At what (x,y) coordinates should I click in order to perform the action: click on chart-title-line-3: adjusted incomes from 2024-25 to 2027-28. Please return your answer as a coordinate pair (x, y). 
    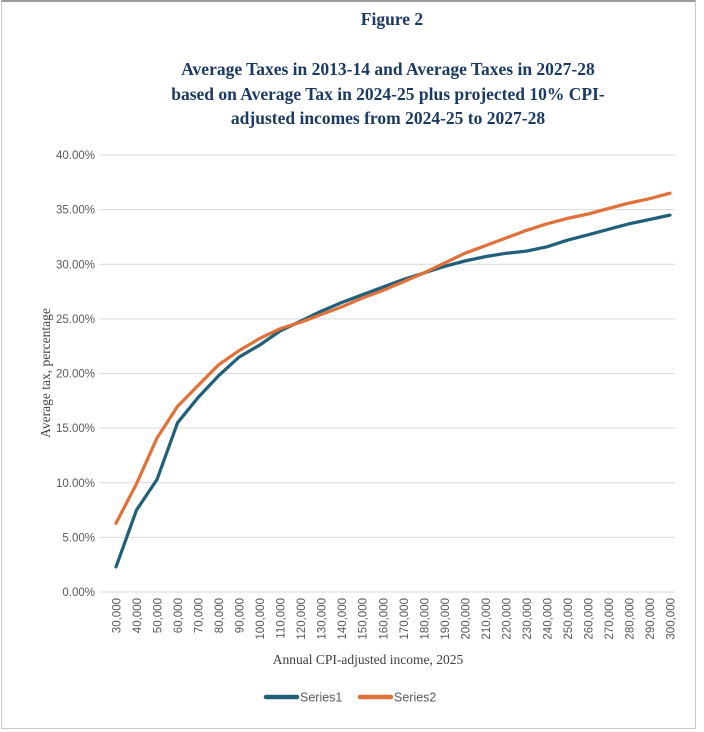
    Looking at the image, I should click on (388, 118).